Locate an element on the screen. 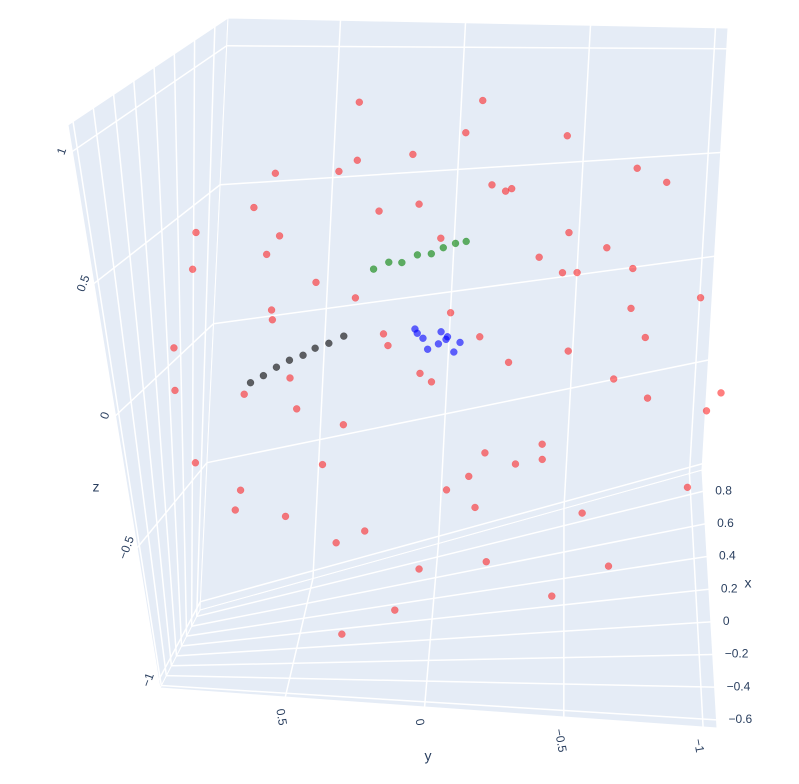 This screenshot has width=799, height=784. x-tick-label: −0.2 is located at coordinates (737, 654).